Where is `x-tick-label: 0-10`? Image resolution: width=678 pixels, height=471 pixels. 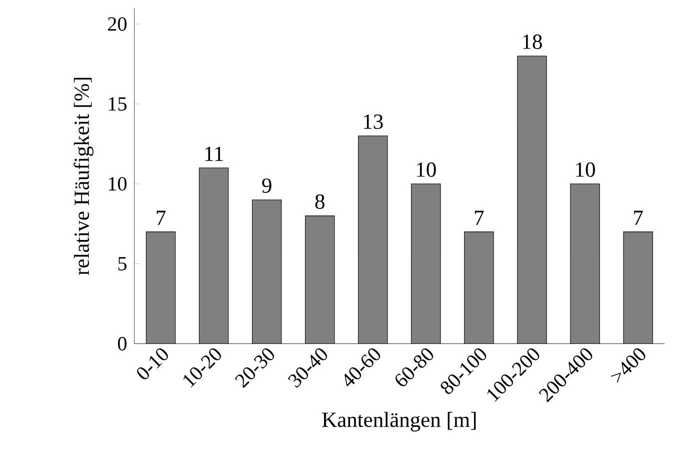
x-tick-label: 0-10 is located at coordinates (152, 364).